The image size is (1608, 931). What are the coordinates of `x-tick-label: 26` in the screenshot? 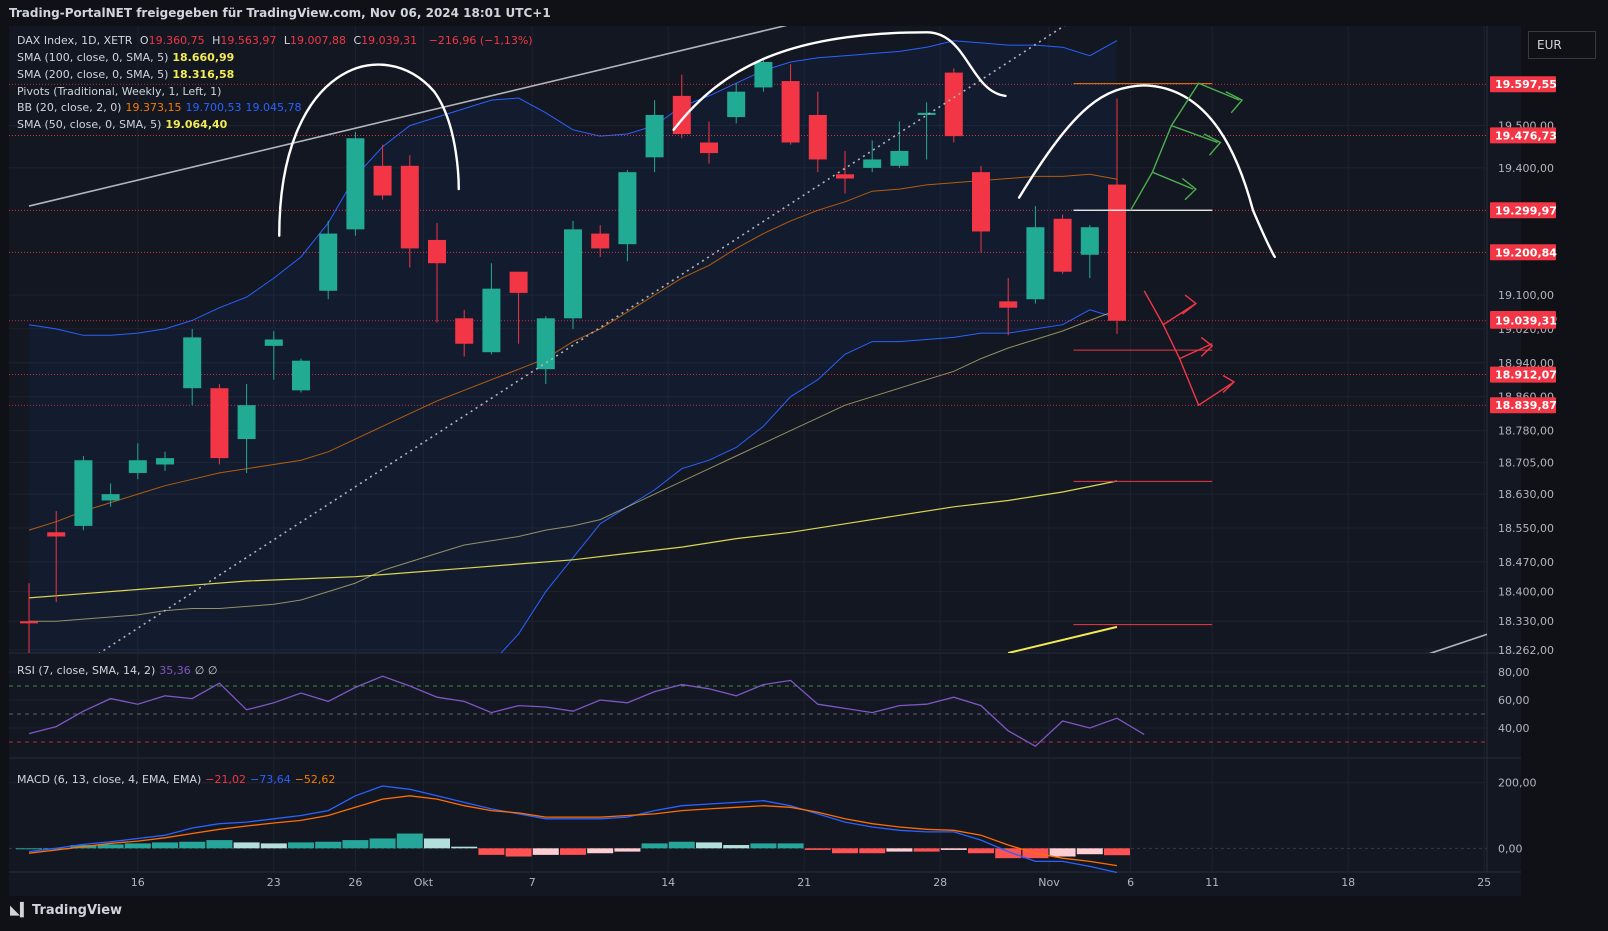 It's located at (355, 882).